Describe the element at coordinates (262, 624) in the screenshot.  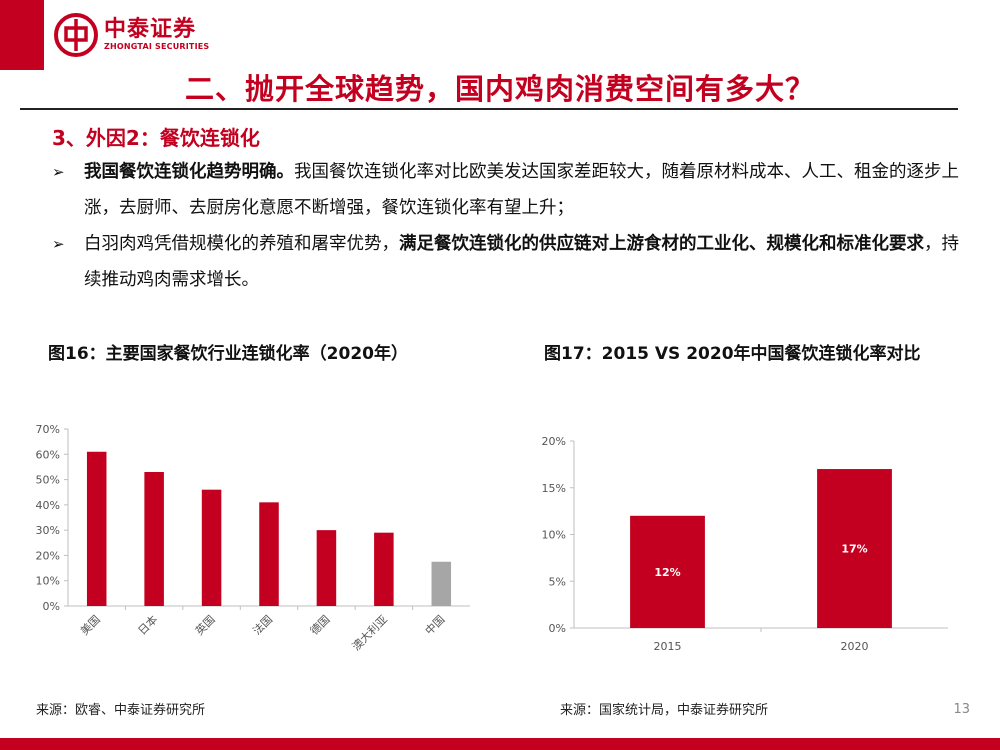
I see `x-tick-label: 法国` at that location.